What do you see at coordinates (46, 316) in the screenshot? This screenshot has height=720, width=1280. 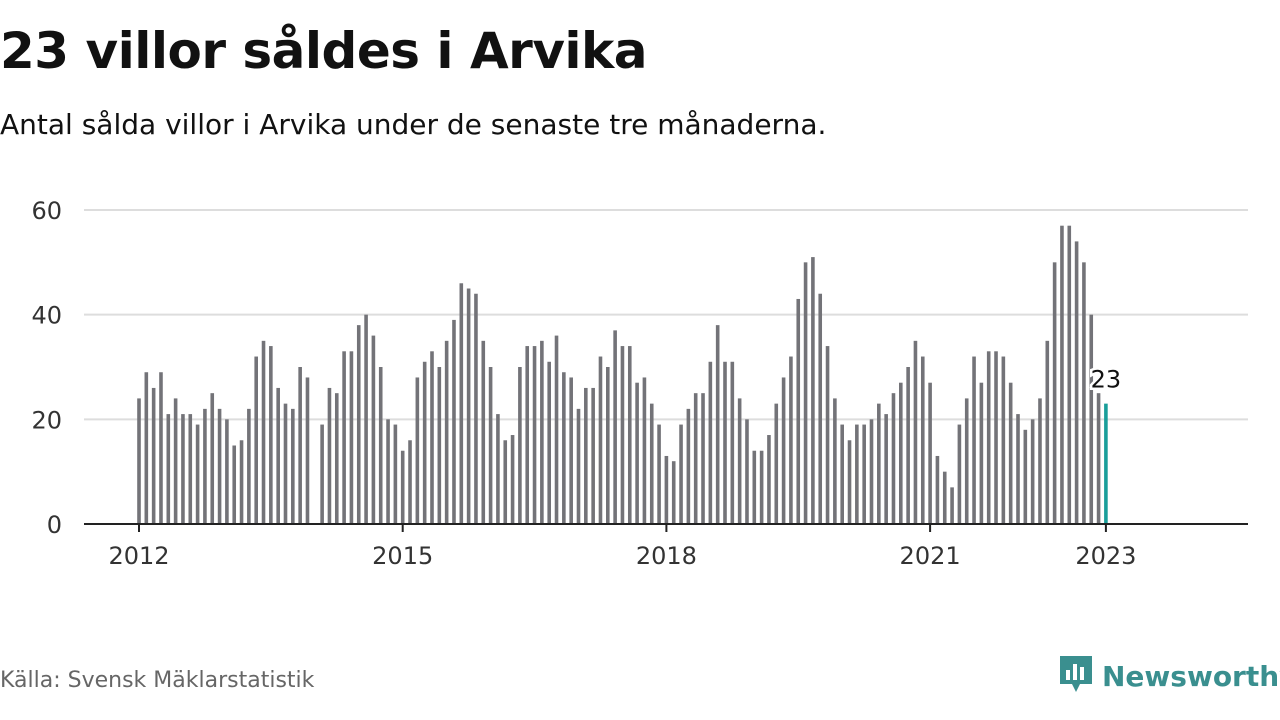 I see `y-tick-label: 40` at bounding box center [46, 316].